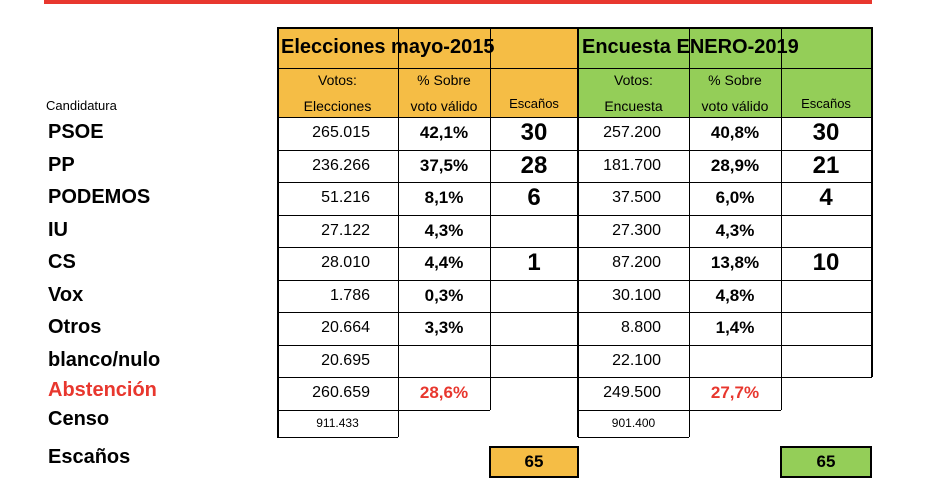  What do you see at coordinates (444, 133) in the screenshot?
I see `cell-p15: 42,1%` at bounding box center [444, 133].